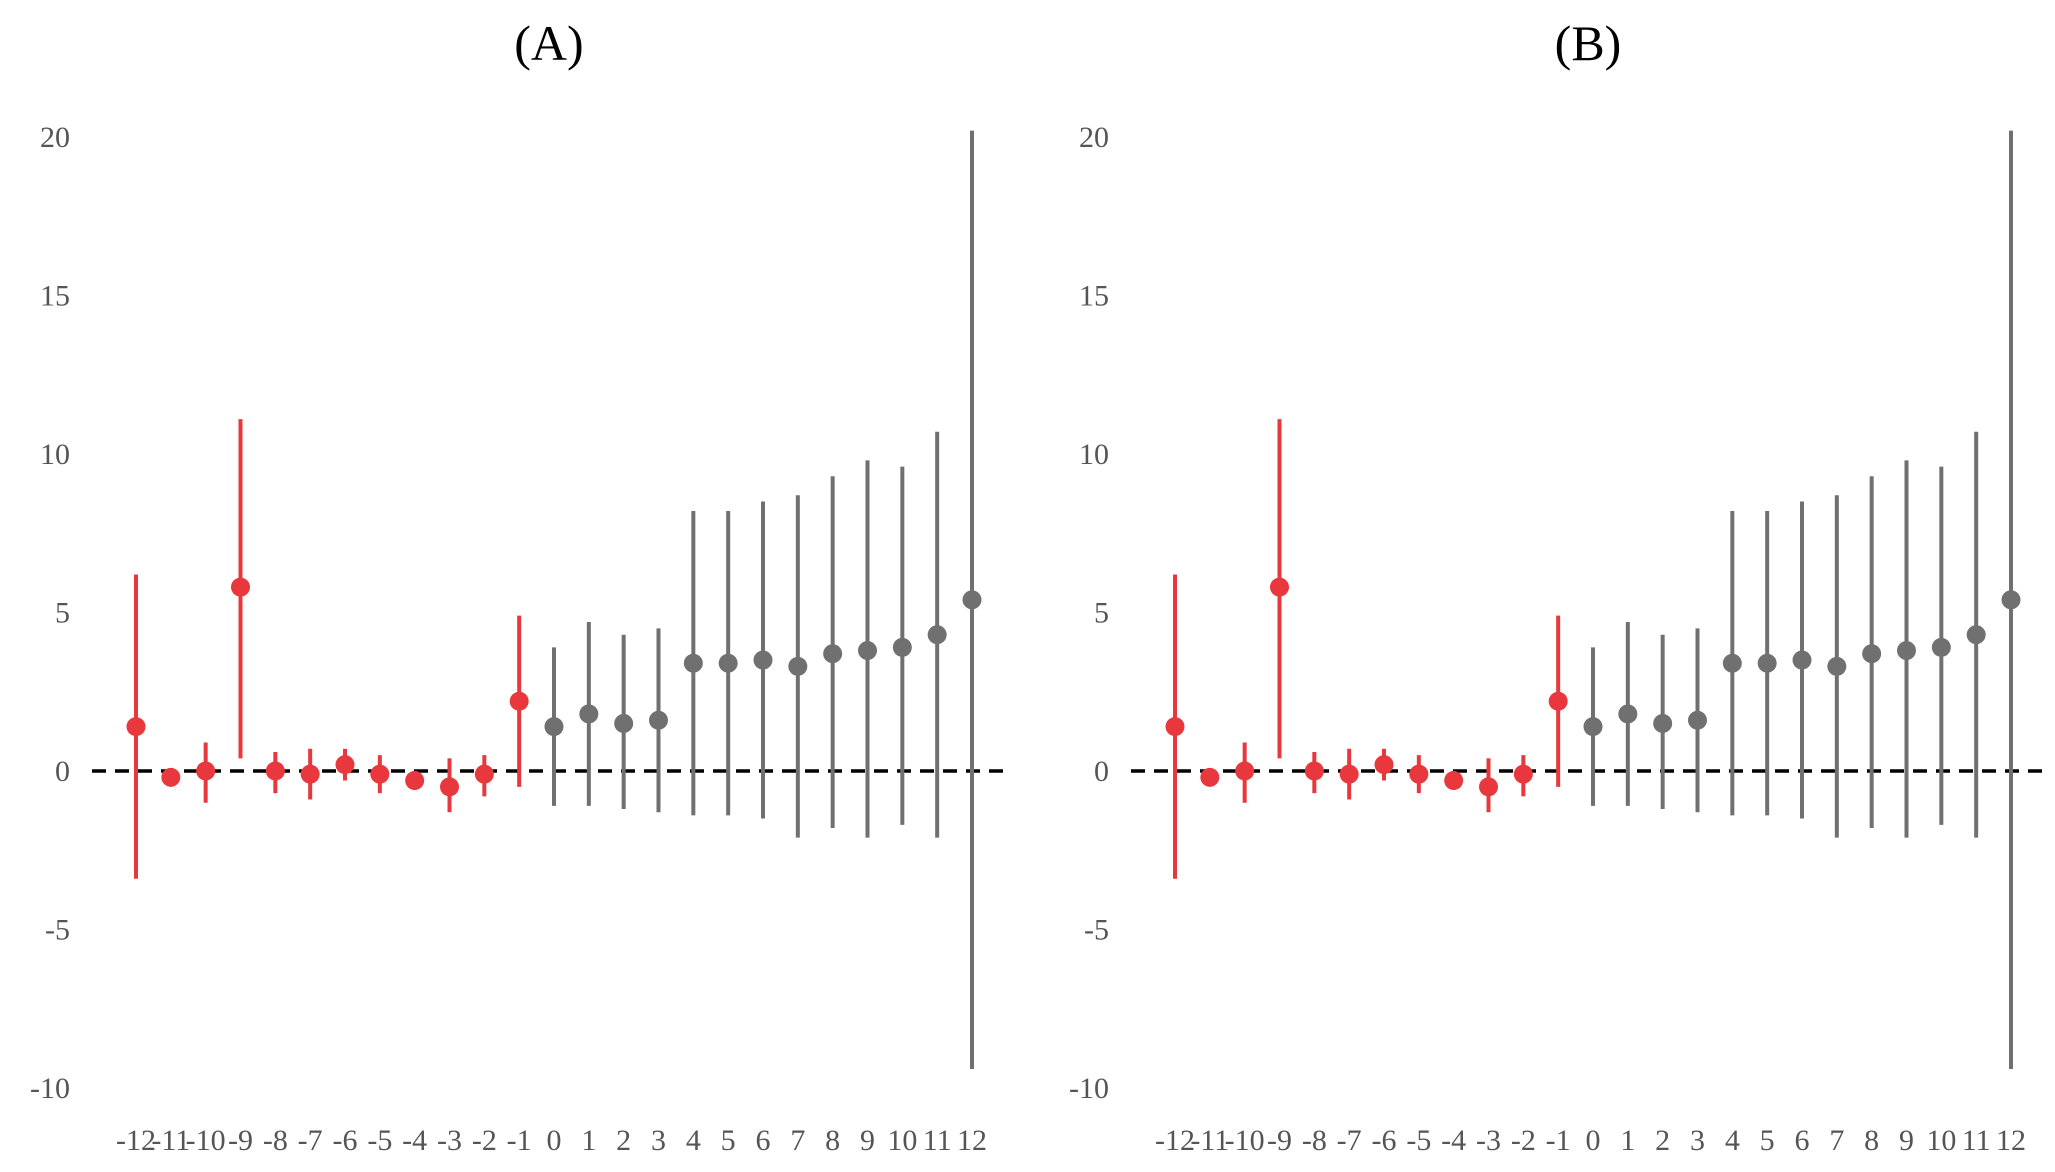 This screenshot has width=2055, height=1172. I want to click on panel-b-x-tick-label: 4, so click(1732, 1140).